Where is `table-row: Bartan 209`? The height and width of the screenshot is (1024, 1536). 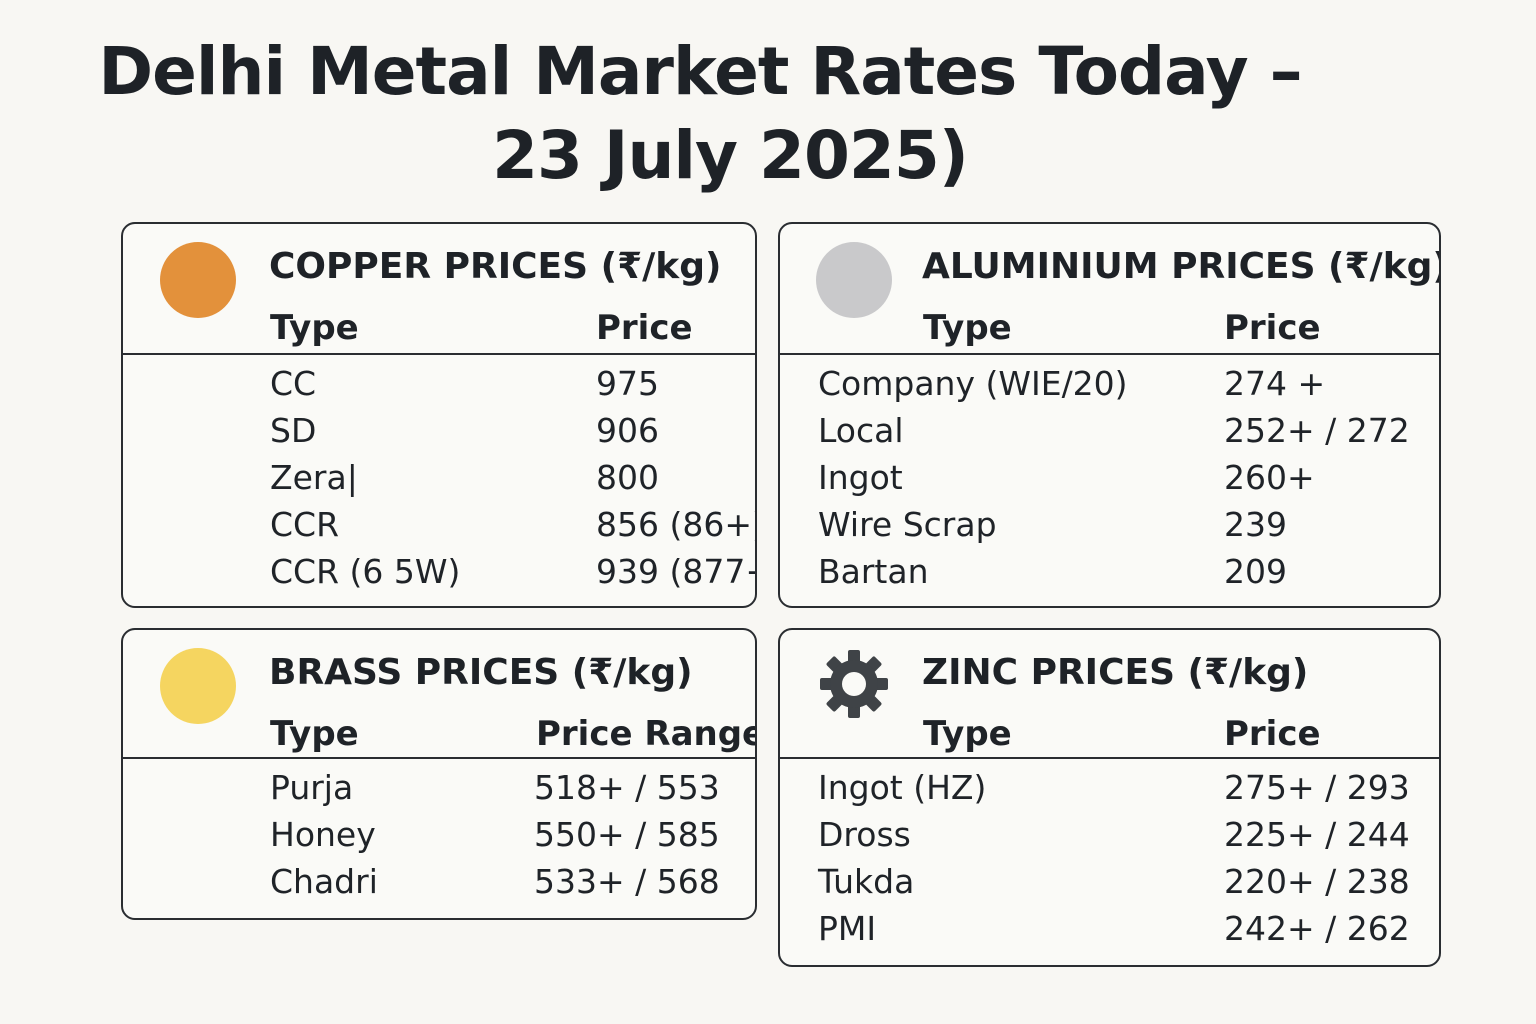
table-row: Bartan 209 is located at coordinates (1109, 571).